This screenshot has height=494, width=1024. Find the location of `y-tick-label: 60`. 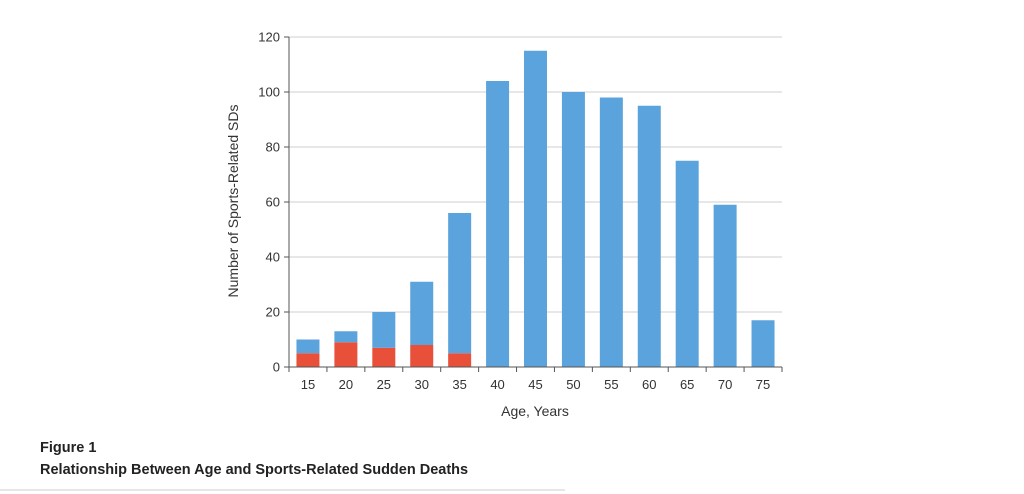

y-tick-label: 60 is located at coordinates (273, 202).